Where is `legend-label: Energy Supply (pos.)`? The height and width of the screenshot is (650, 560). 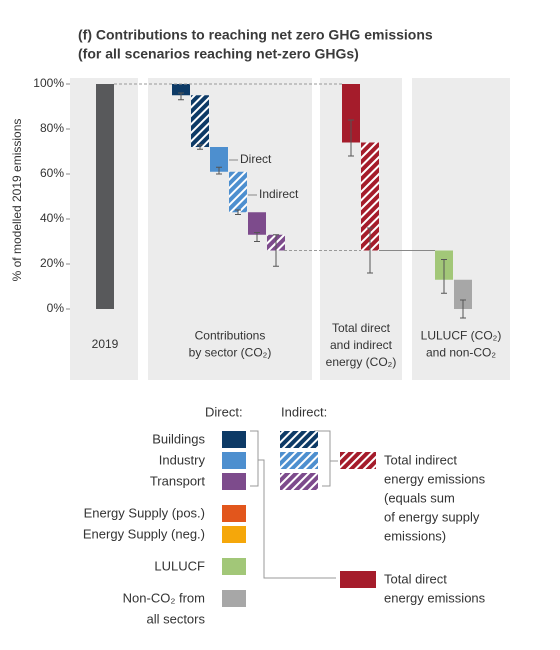
legend-label: Energy Supply (pos.) is located at coordinates (144, 512).